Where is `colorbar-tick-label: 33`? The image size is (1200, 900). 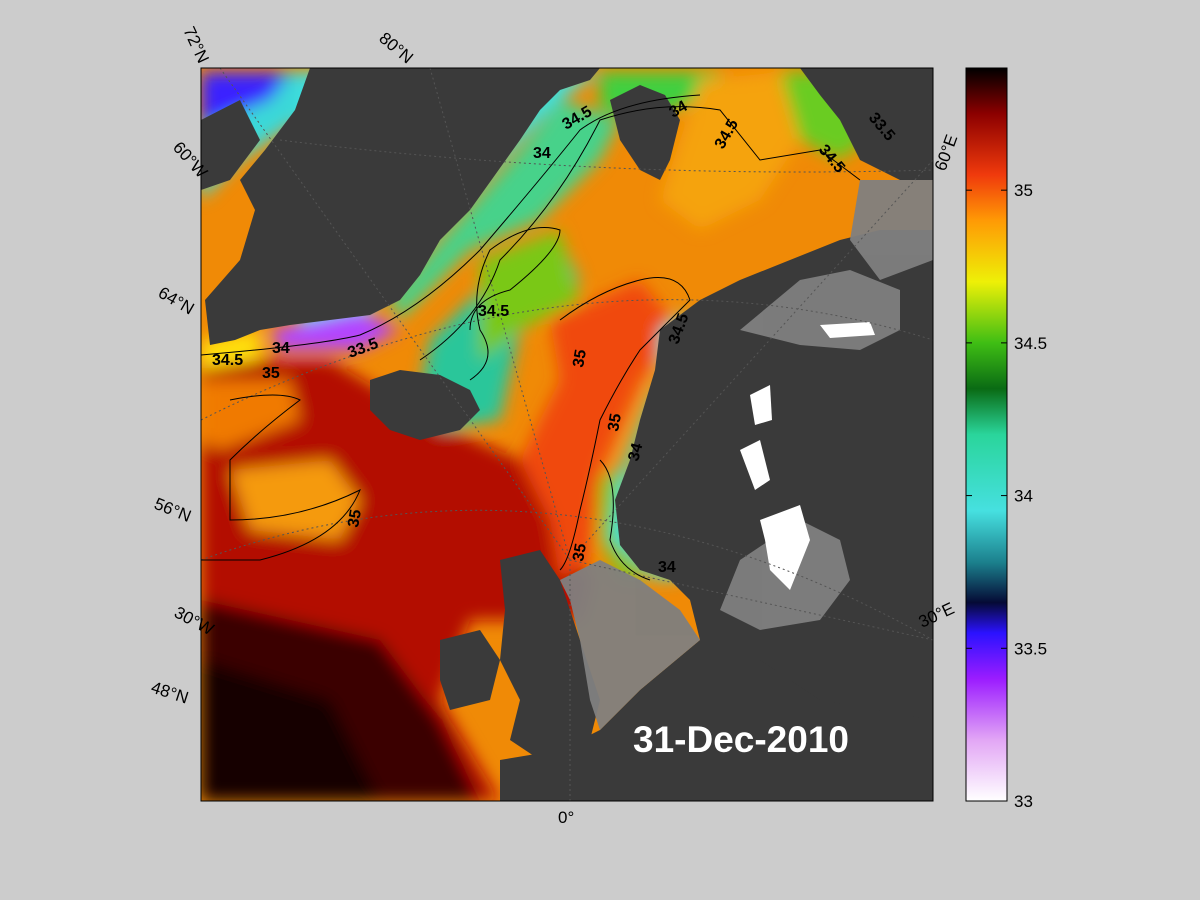
colorbar-tick-label: 33 is located at coordinates (1023, 801).